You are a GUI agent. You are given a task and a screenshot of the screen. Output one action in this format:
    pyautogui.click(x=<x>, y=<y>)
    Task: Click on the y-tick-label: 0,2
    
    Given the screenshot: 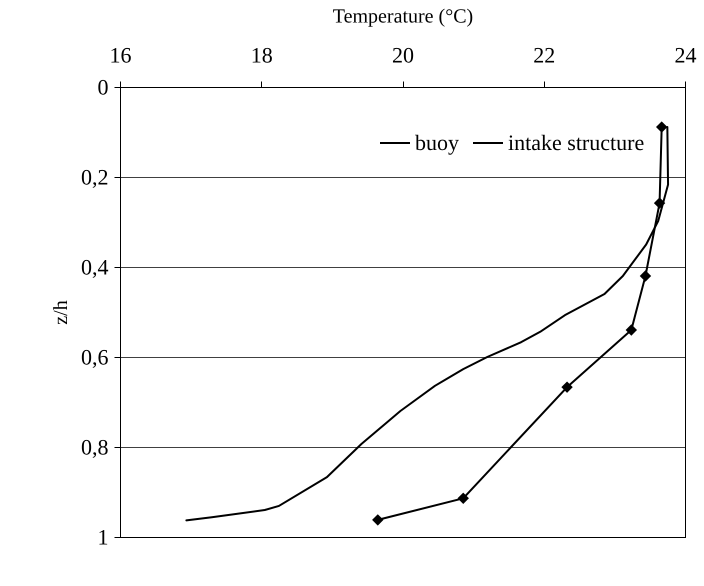 What is the action you would take?
    pyautogui.click(x=94, y=177)
    